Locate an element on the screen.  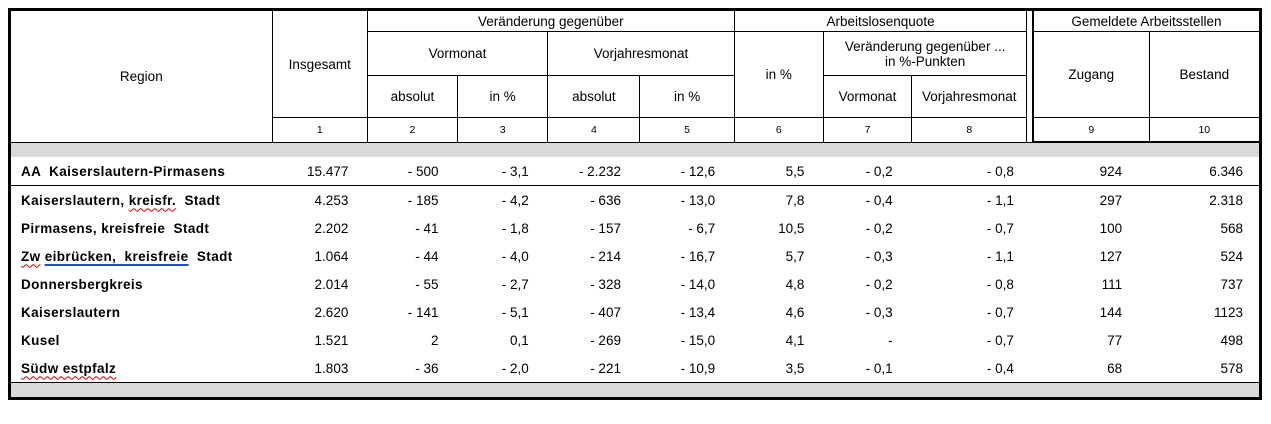
value-cell-col-7: - is located at coordinates (890, 340).